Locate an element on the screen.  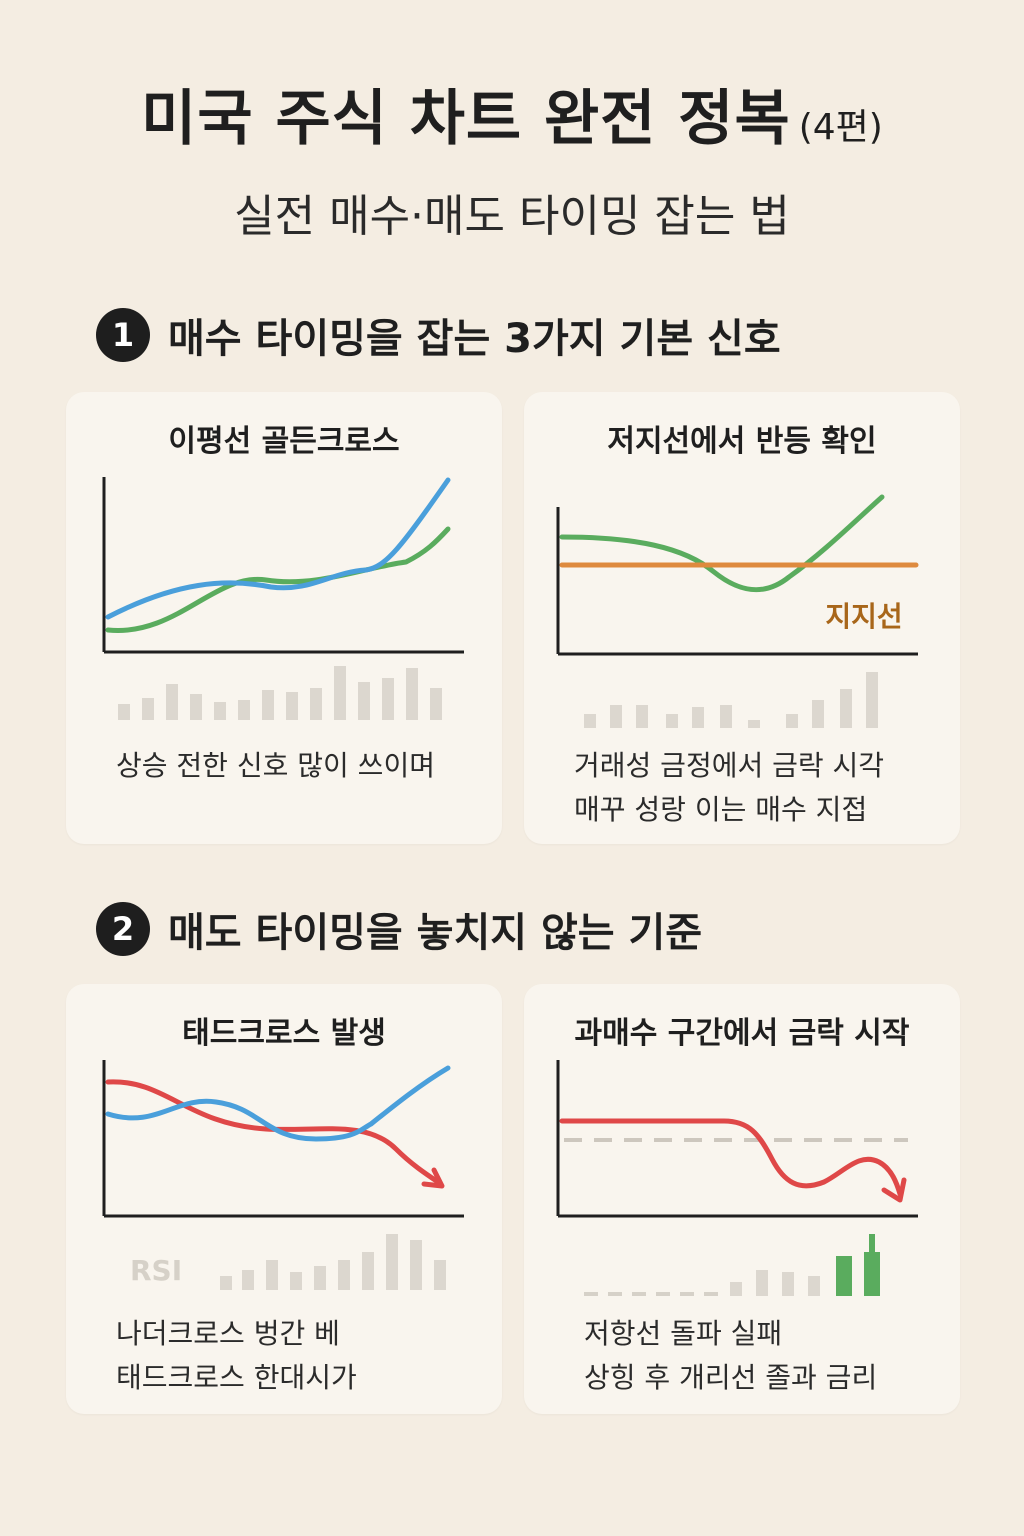
card-title-support-bounce: 저지선에서 반등 확인 is located at coordinates (742, 441).